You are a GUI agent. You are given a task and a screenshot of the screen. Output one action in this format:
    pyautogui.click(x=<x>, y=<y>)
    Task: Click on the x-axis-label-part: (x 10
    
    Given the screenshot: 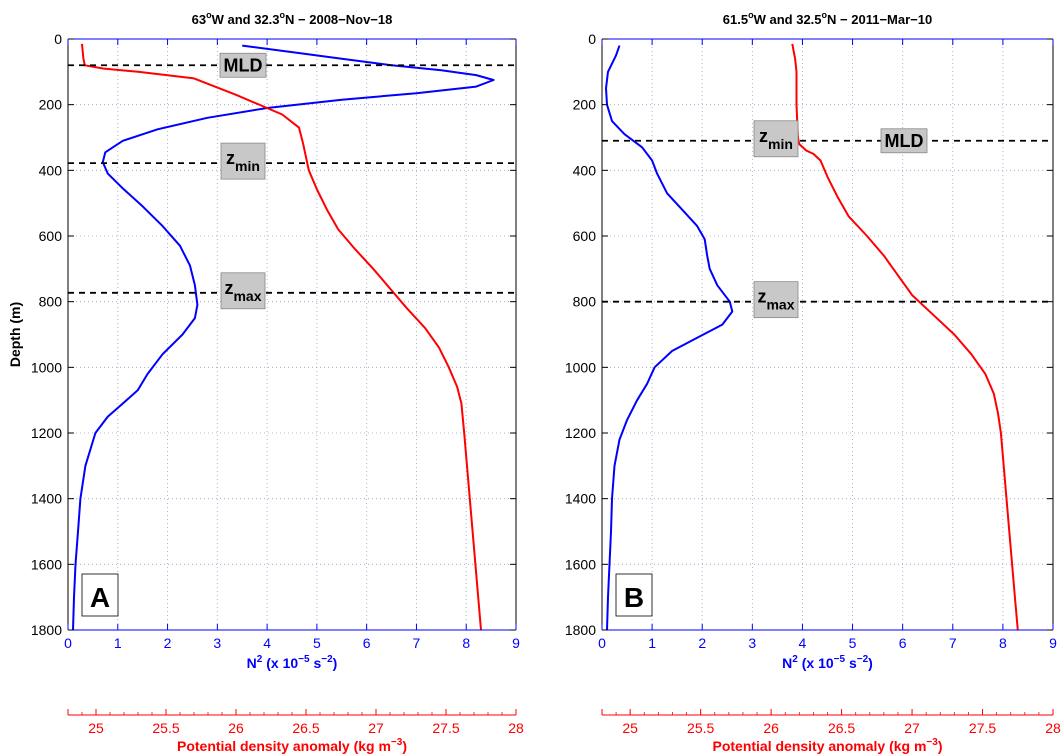 What is the action you would take?
    pyautogui.click(x=280, y=663)
    